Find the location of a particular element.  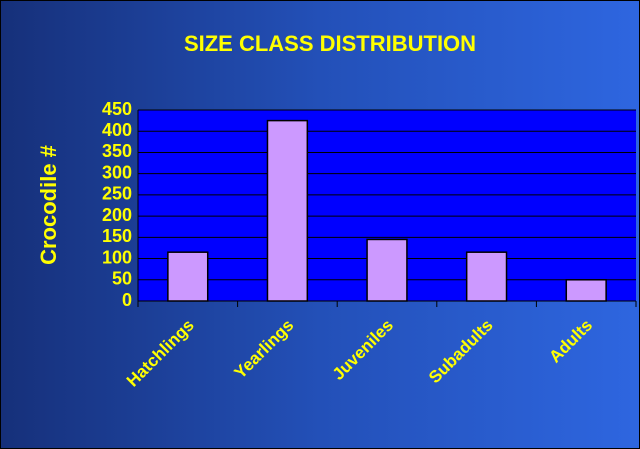

y-tick-label: 0 is located at coordinates (127, 300).